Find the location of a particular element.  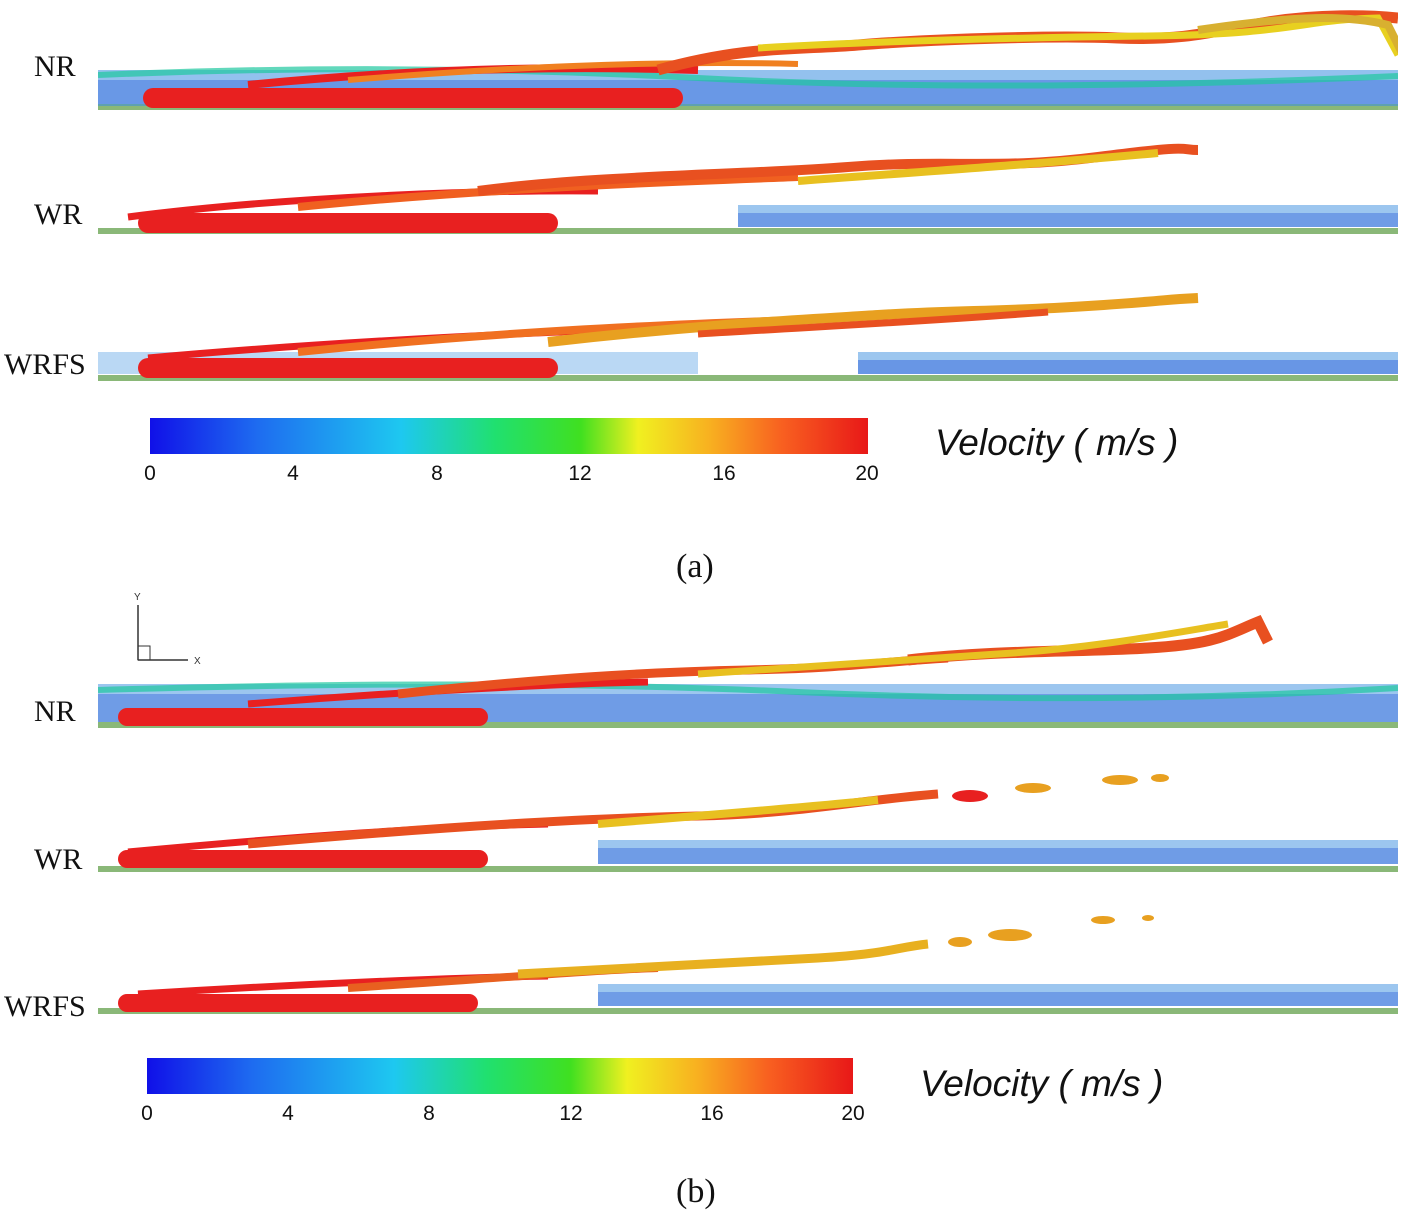

panel-caption-b: (b) is located at coordinates (696, 1191).